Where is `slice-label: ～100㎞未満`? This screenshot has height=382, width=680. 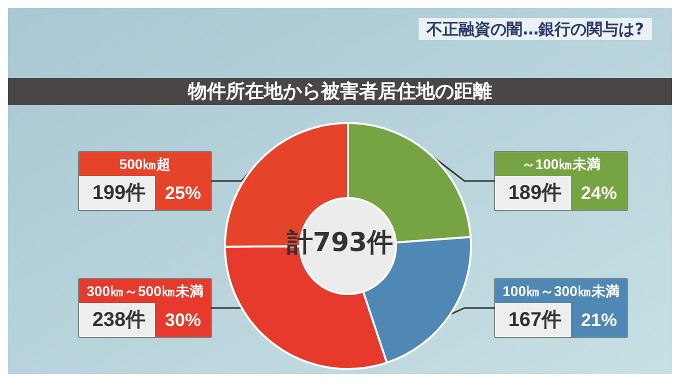
slice-label: ～100㎞未満 is located at coordinates (561, 164).